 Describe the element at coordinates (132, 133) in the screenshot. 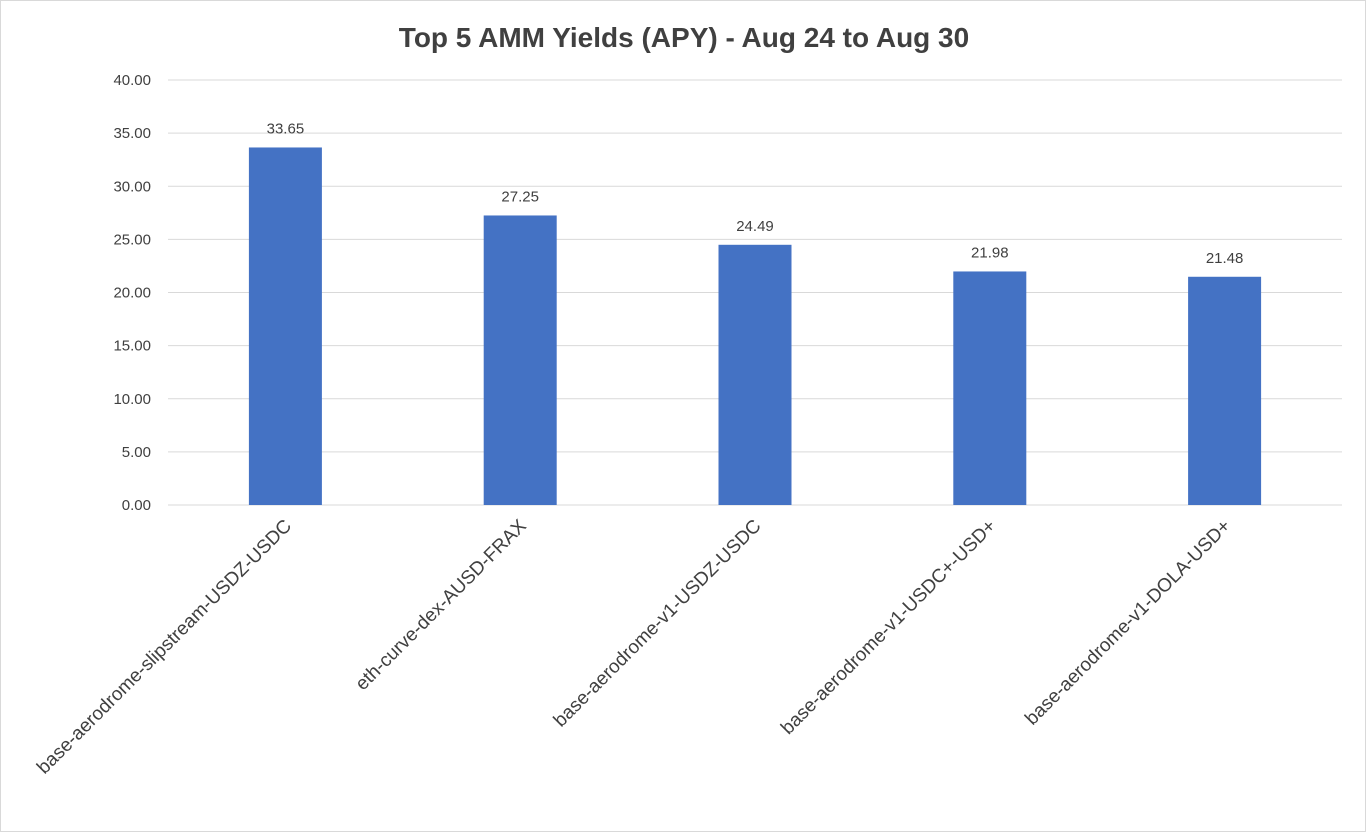

I see `y-tick-label: 35.00` at that location.